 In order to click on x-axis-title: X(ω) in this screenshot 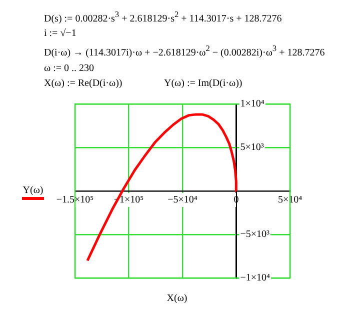, I will do `click(177, 298)`.